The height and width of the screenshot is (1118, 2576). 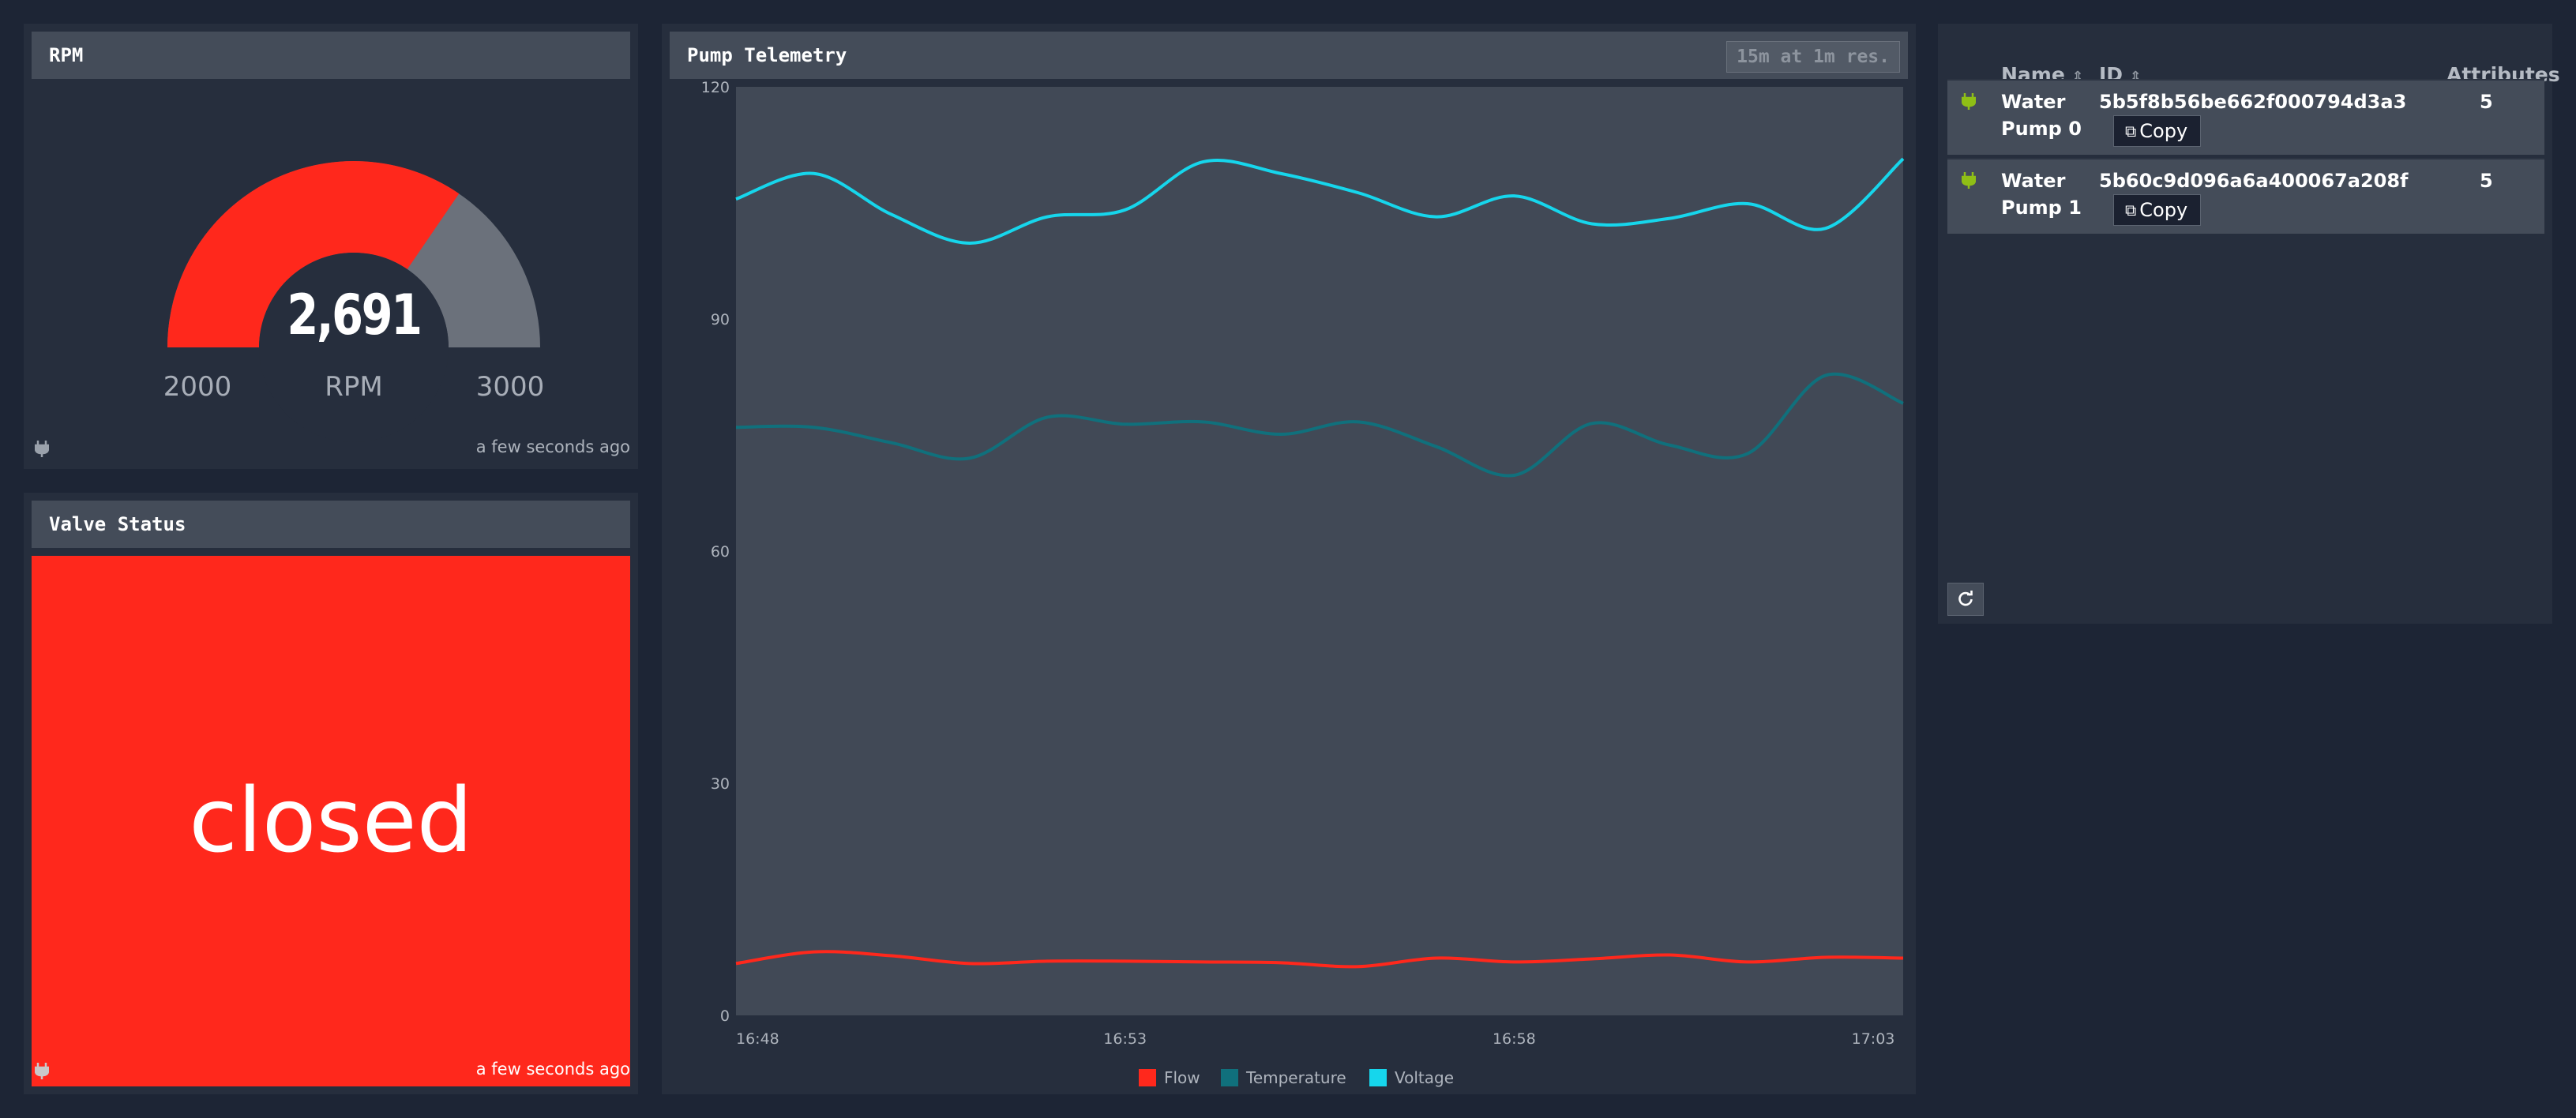 What do you see at coordinates (1424, 1077) in the screenshot?
I see `legend-label: Voltage` at bounding box center [1424, 1077].